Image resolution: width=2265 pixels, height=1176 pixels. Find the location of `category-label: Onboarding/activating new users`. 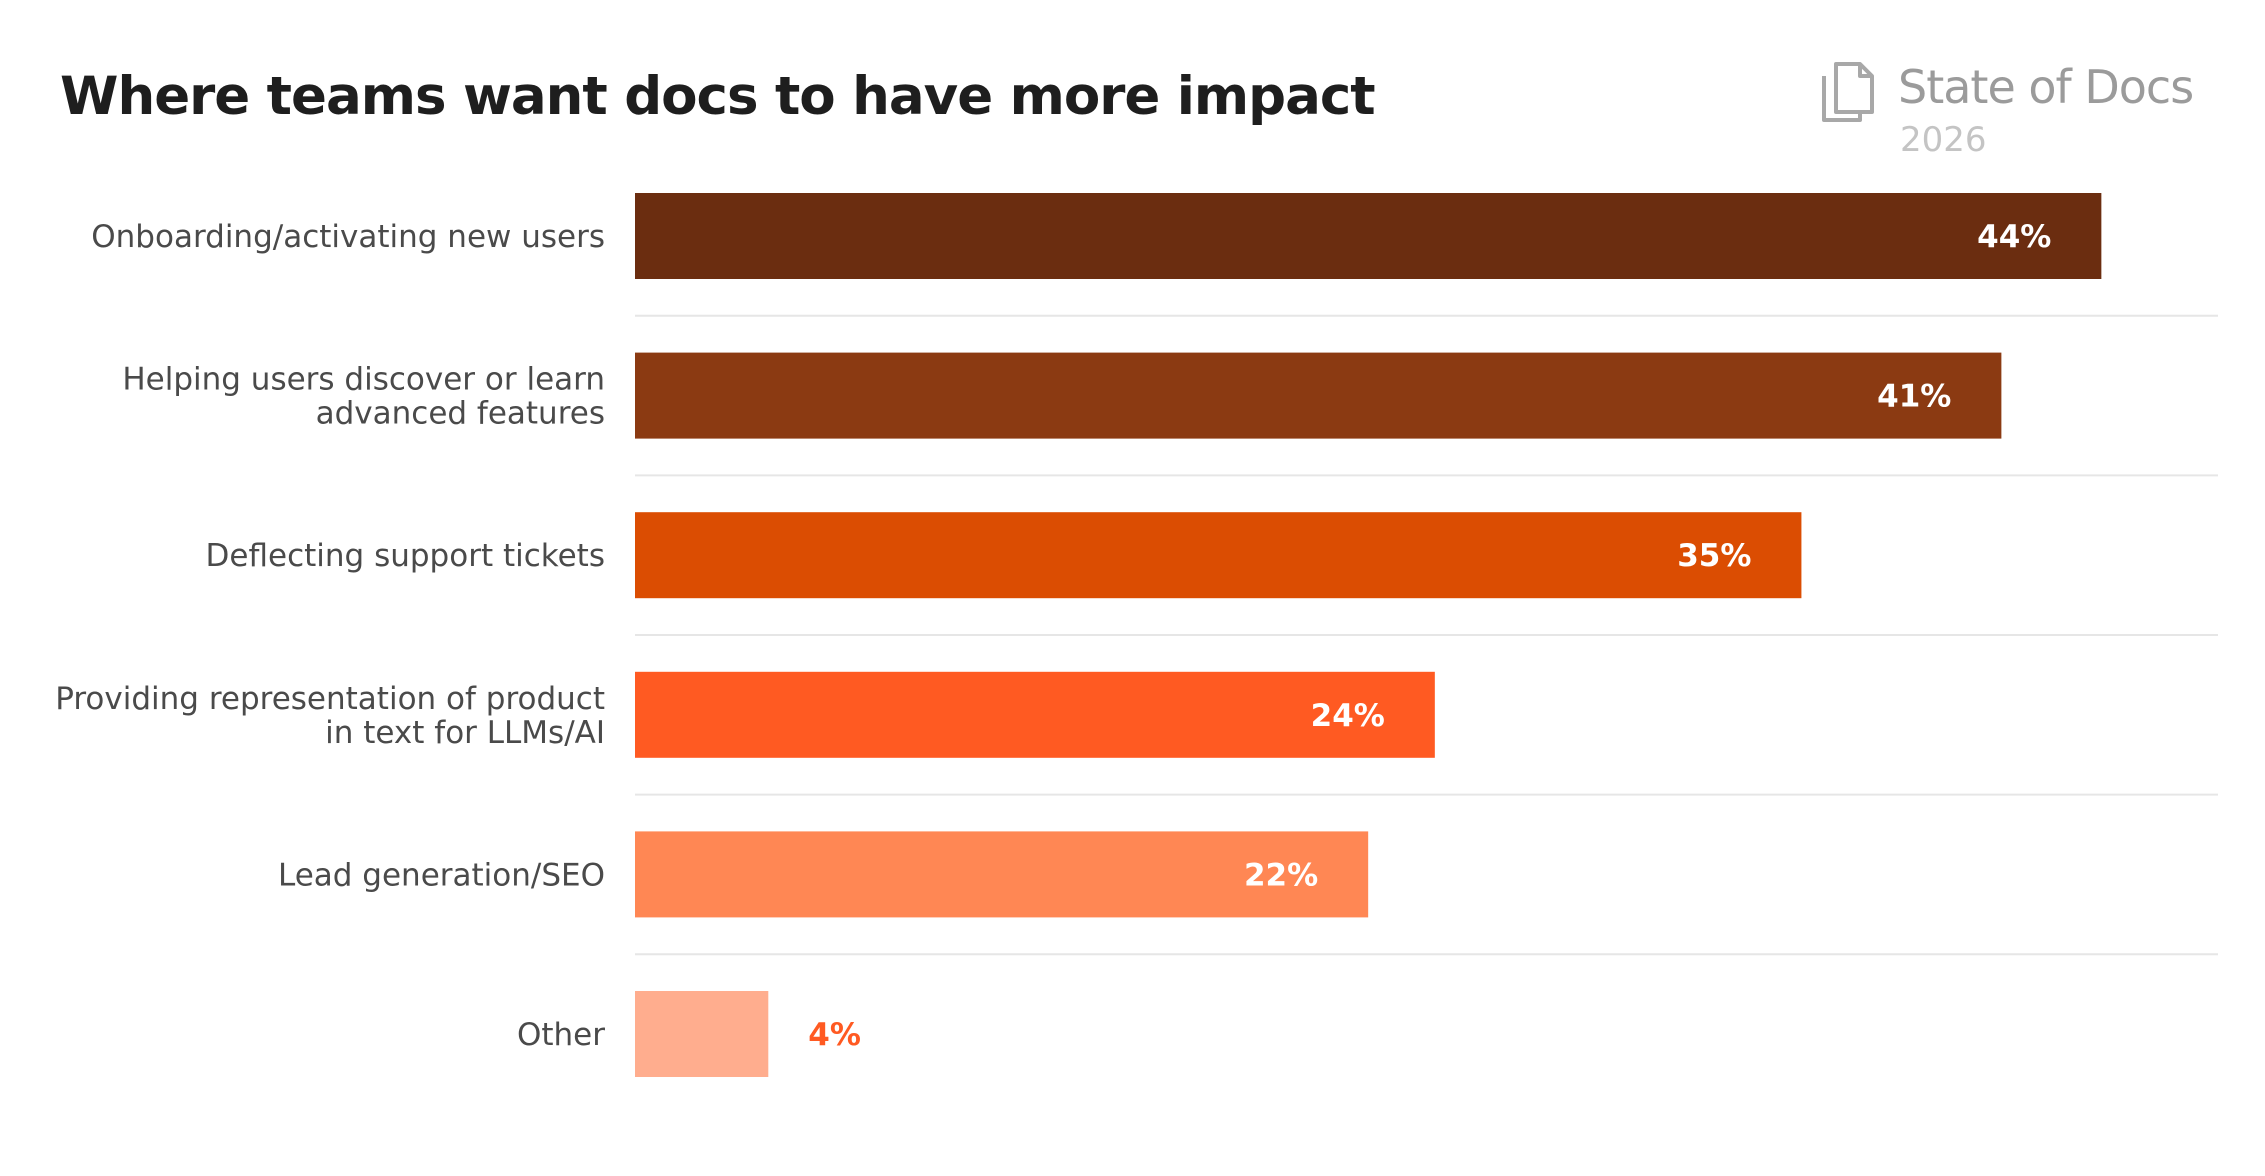

category-label: Onboarding/activating new users is located at coordinates (348, 237).